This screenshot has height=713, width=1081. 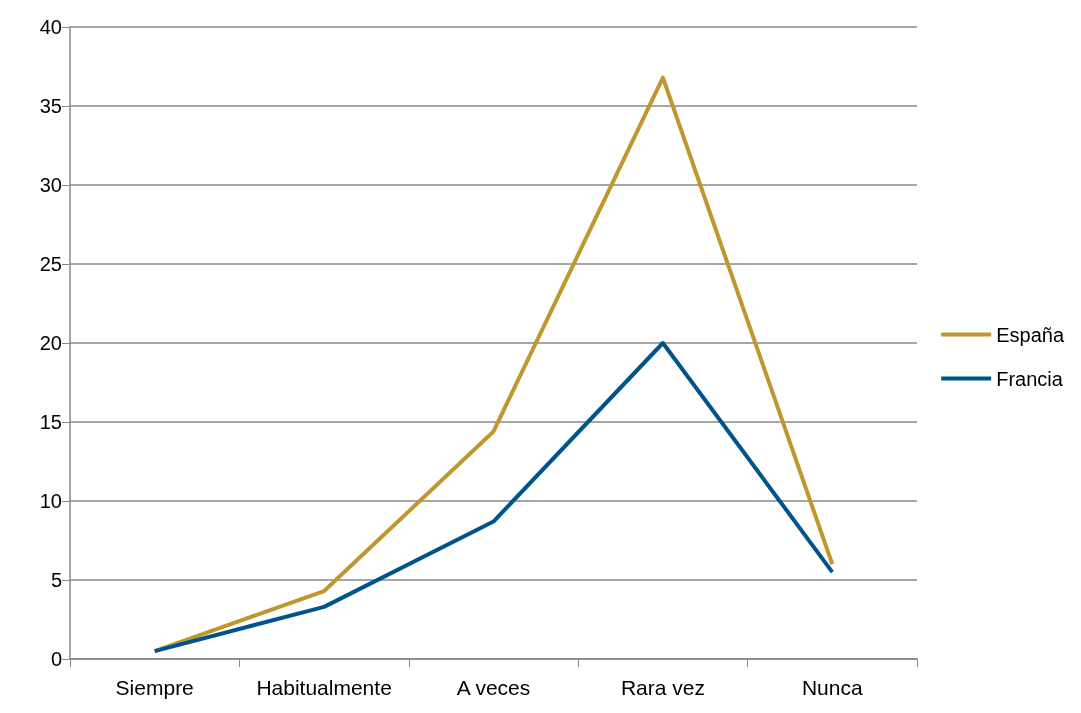 What do you see at coordinates (56, 580) in the screenshot?
I see `y-tick-label: 5` at bounding box center [56, 580].